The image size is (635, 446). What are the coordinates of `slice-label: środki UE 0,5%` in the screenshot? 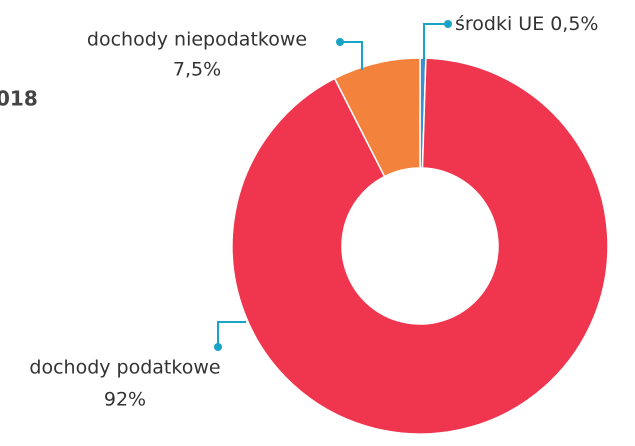 It's located at (527, 24).